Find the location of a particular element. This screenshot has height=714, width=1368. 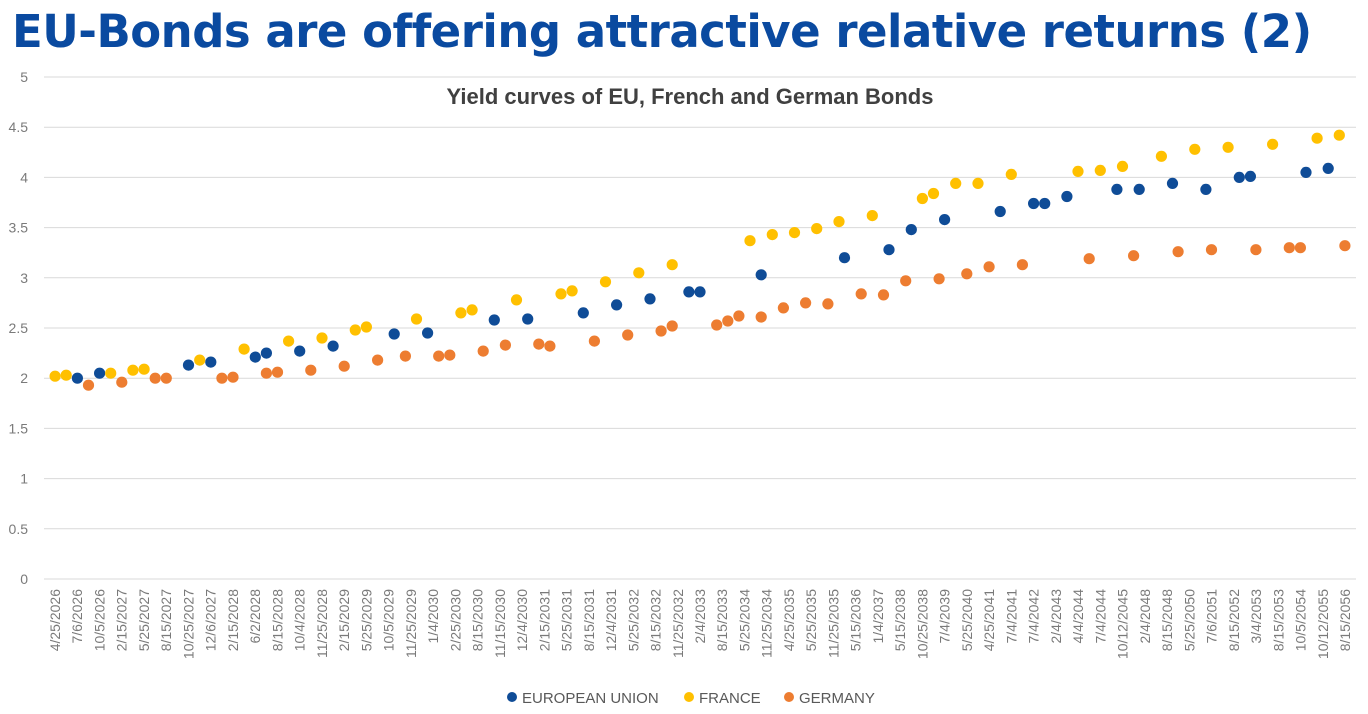

x-tick-label: 8/15/2032 is located at coordinates (656, 620).